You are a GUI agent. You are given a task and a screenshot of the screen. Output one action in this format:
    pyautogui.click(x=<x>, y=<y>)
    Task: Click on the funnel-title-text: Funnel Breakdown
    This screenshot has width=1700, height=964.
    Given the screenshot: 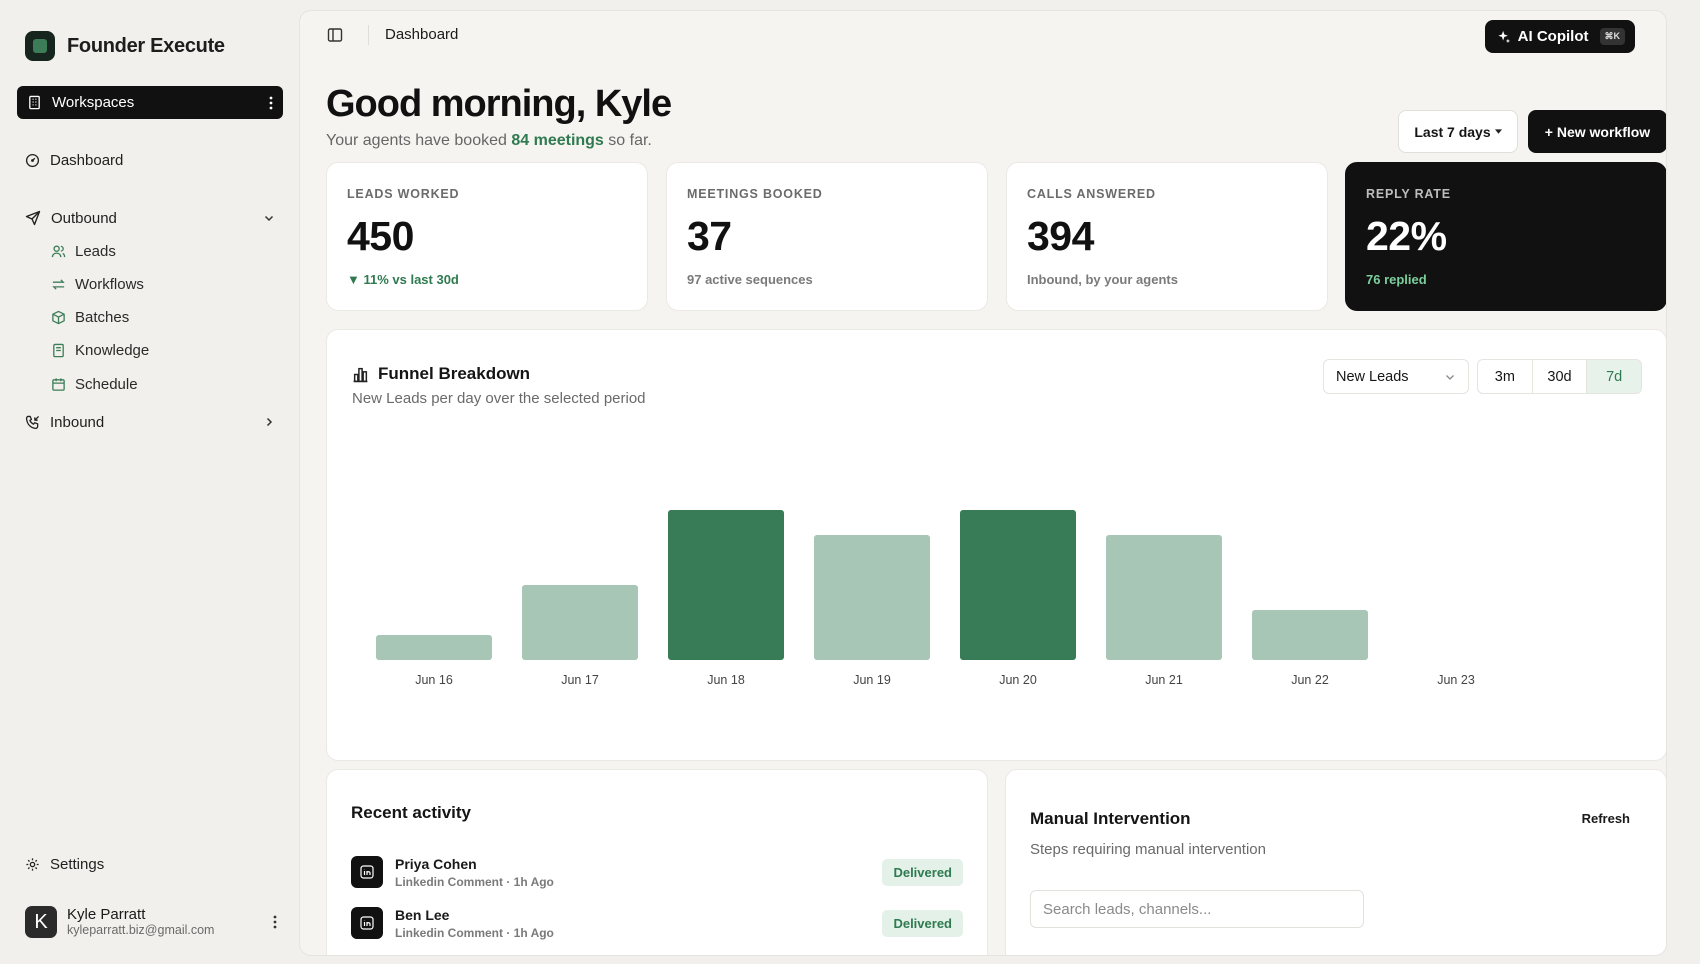 What is the action you would take?
    pyautogui.click(x=454, y=373)
    